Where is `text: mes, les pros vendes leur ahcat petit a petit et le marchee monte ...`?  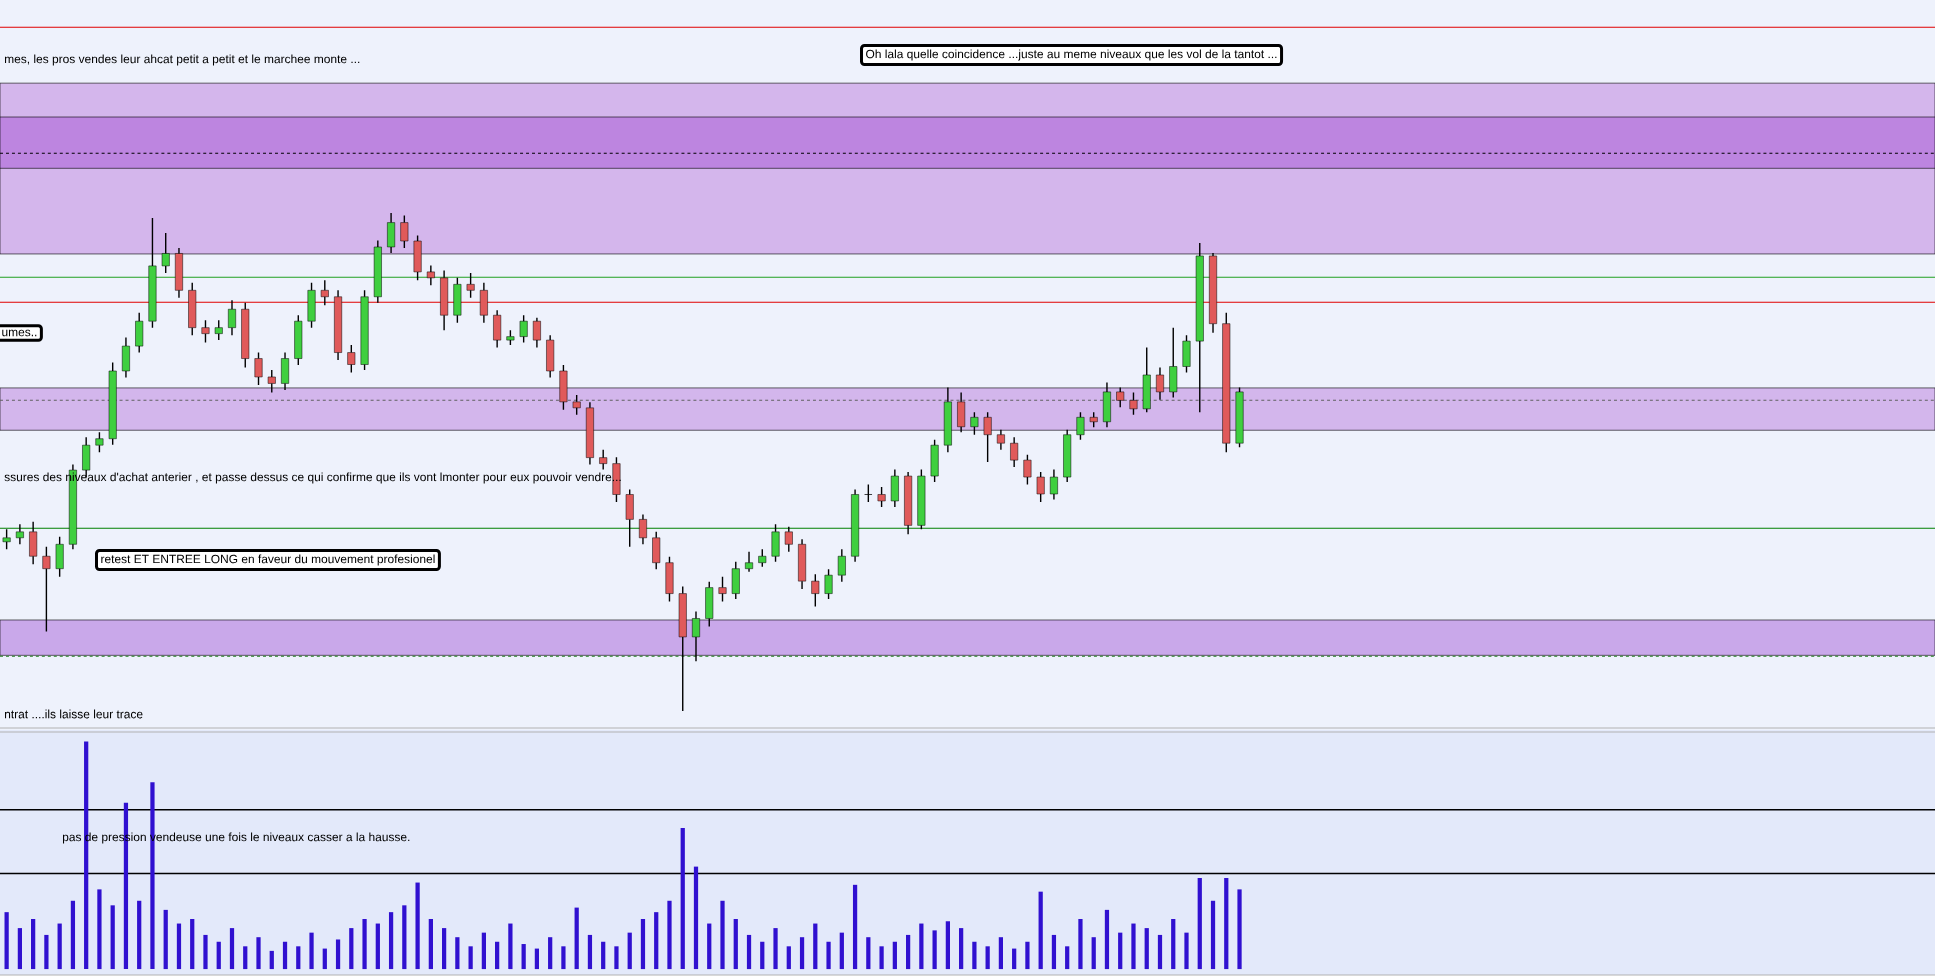
text: mes, les pros vendes leur ahcat petit a petit et le marchee monte ... is located at coordinates (182, 60).